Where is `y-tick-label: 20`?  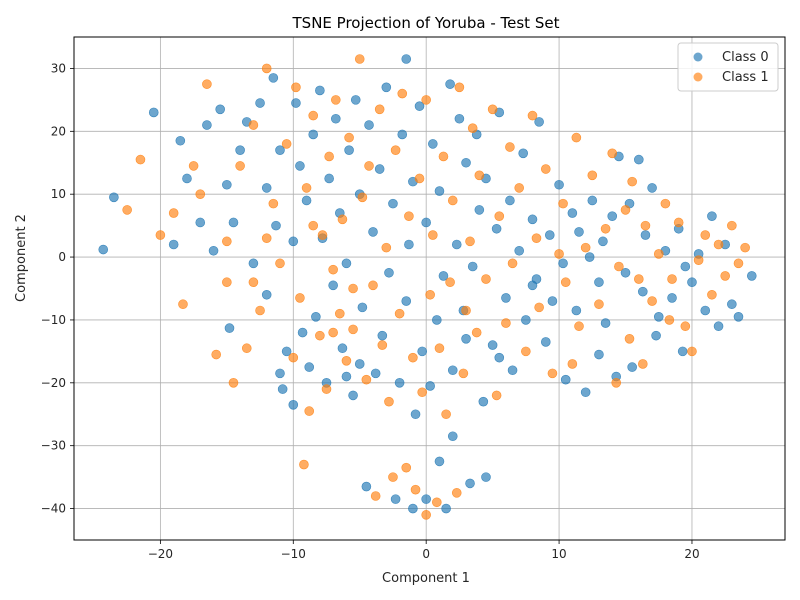 y-tick-label: 20 is located at coordinates (58, 131).